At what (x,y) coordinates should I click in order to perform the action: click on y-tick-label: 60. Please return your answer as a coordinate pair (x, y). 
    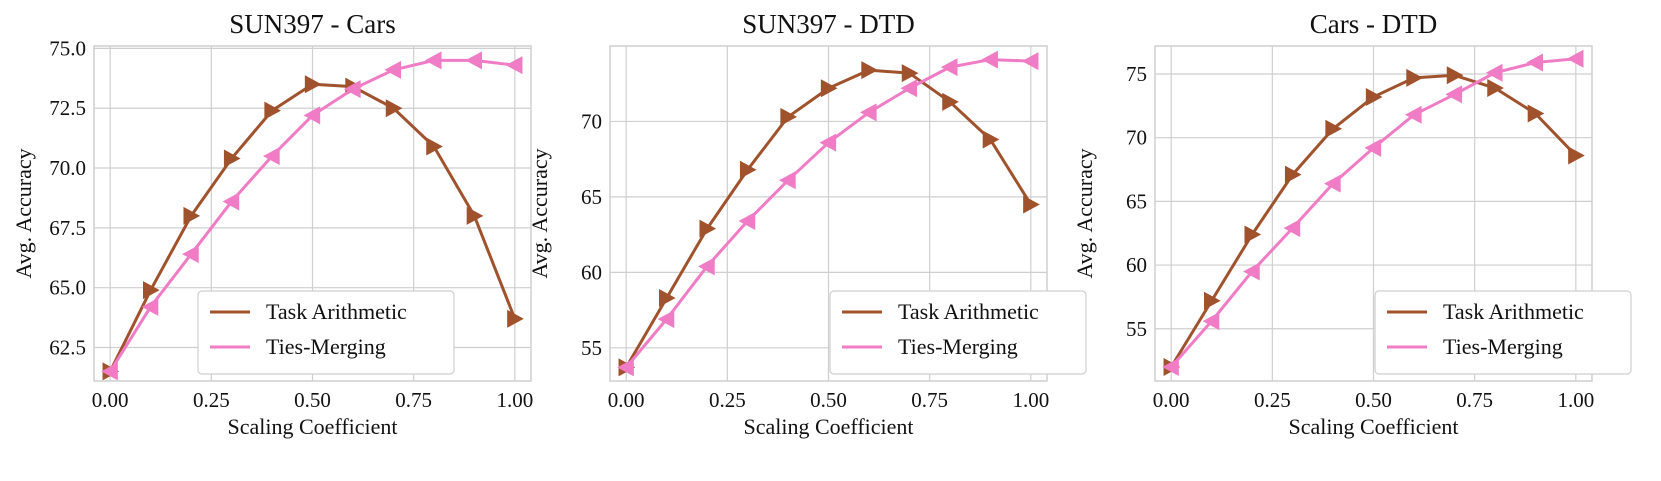
    Looking at the image, I should click on (591, 272).